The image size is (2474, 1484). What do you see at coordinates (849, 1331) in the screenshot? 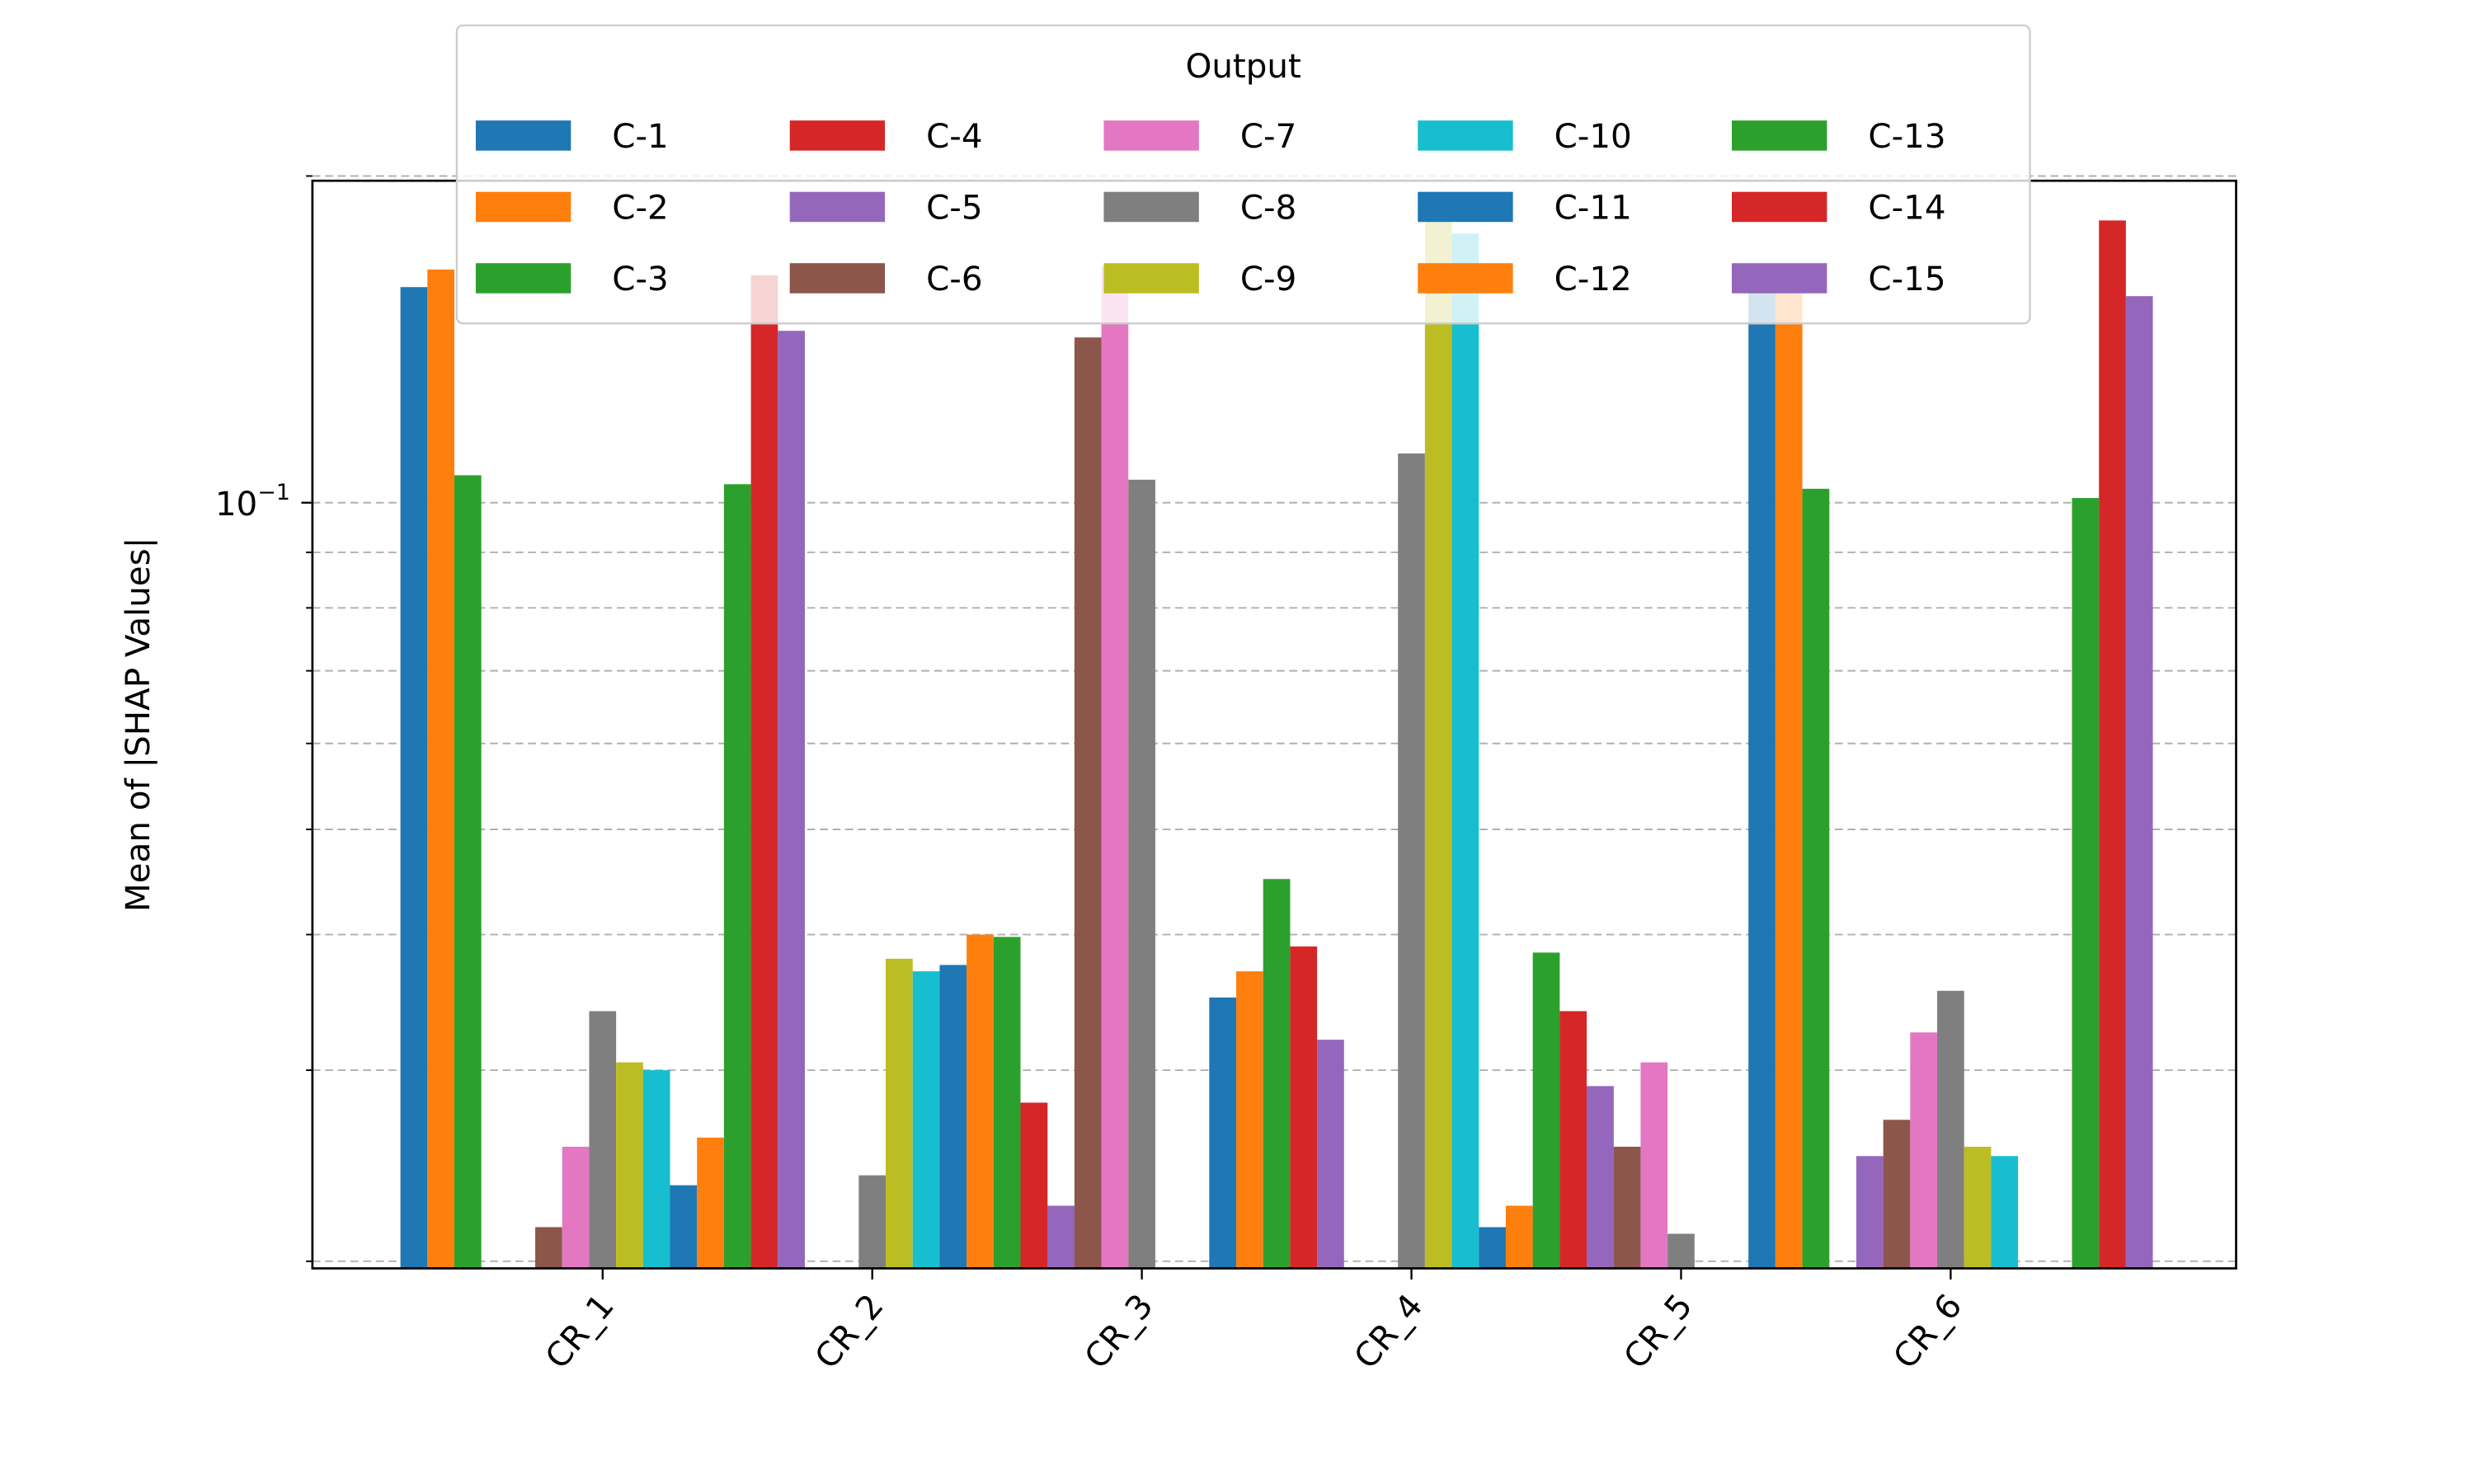
I see `x-tick-label: CR_2` at bounding box center [849, 1331].